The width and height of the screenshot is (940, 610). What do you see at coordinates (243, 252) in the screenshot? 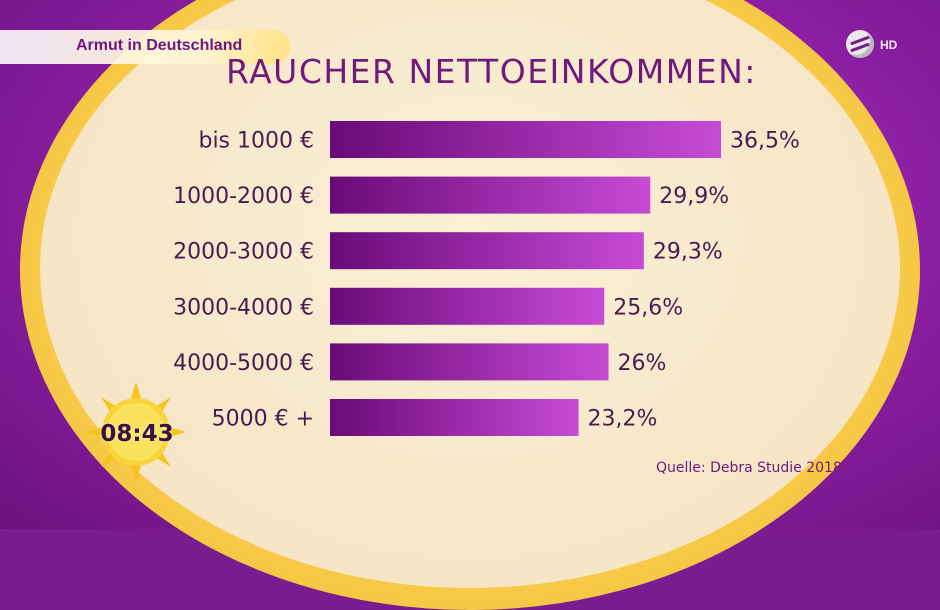
I see `category-label: 2000-3000 €` at bounding box center [243, 252].